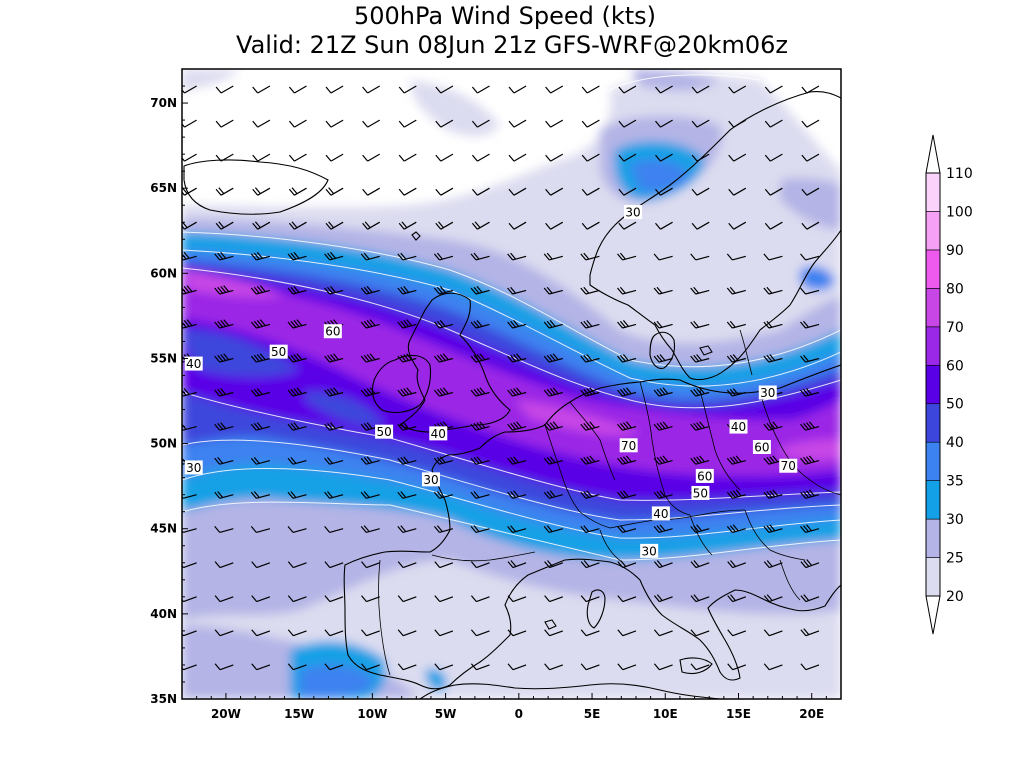  Describe the element at coordinates (511, 707) in the screenshot. I see `longitude-axis: 20W 15W 10W 5W 0 5E 10E 15E 20E` at that location.